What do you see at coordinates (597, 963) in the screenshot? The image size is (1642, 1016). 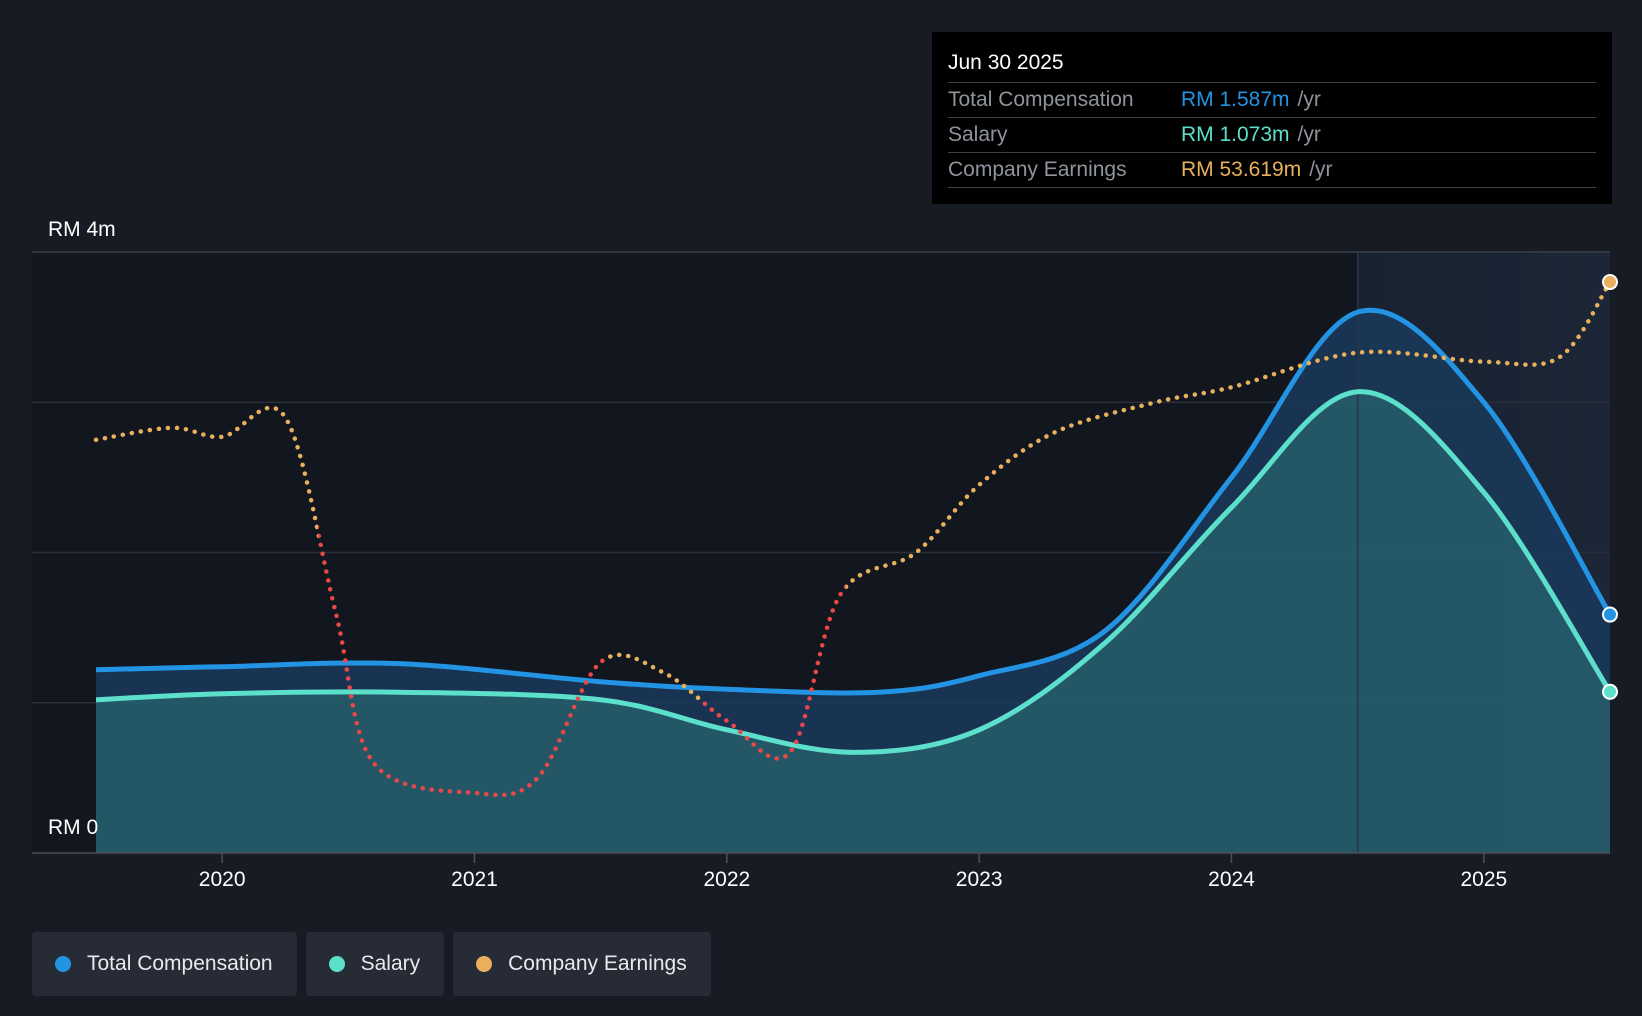 I see `legend-label: Company Earnings` at bounding box center [597, 963].